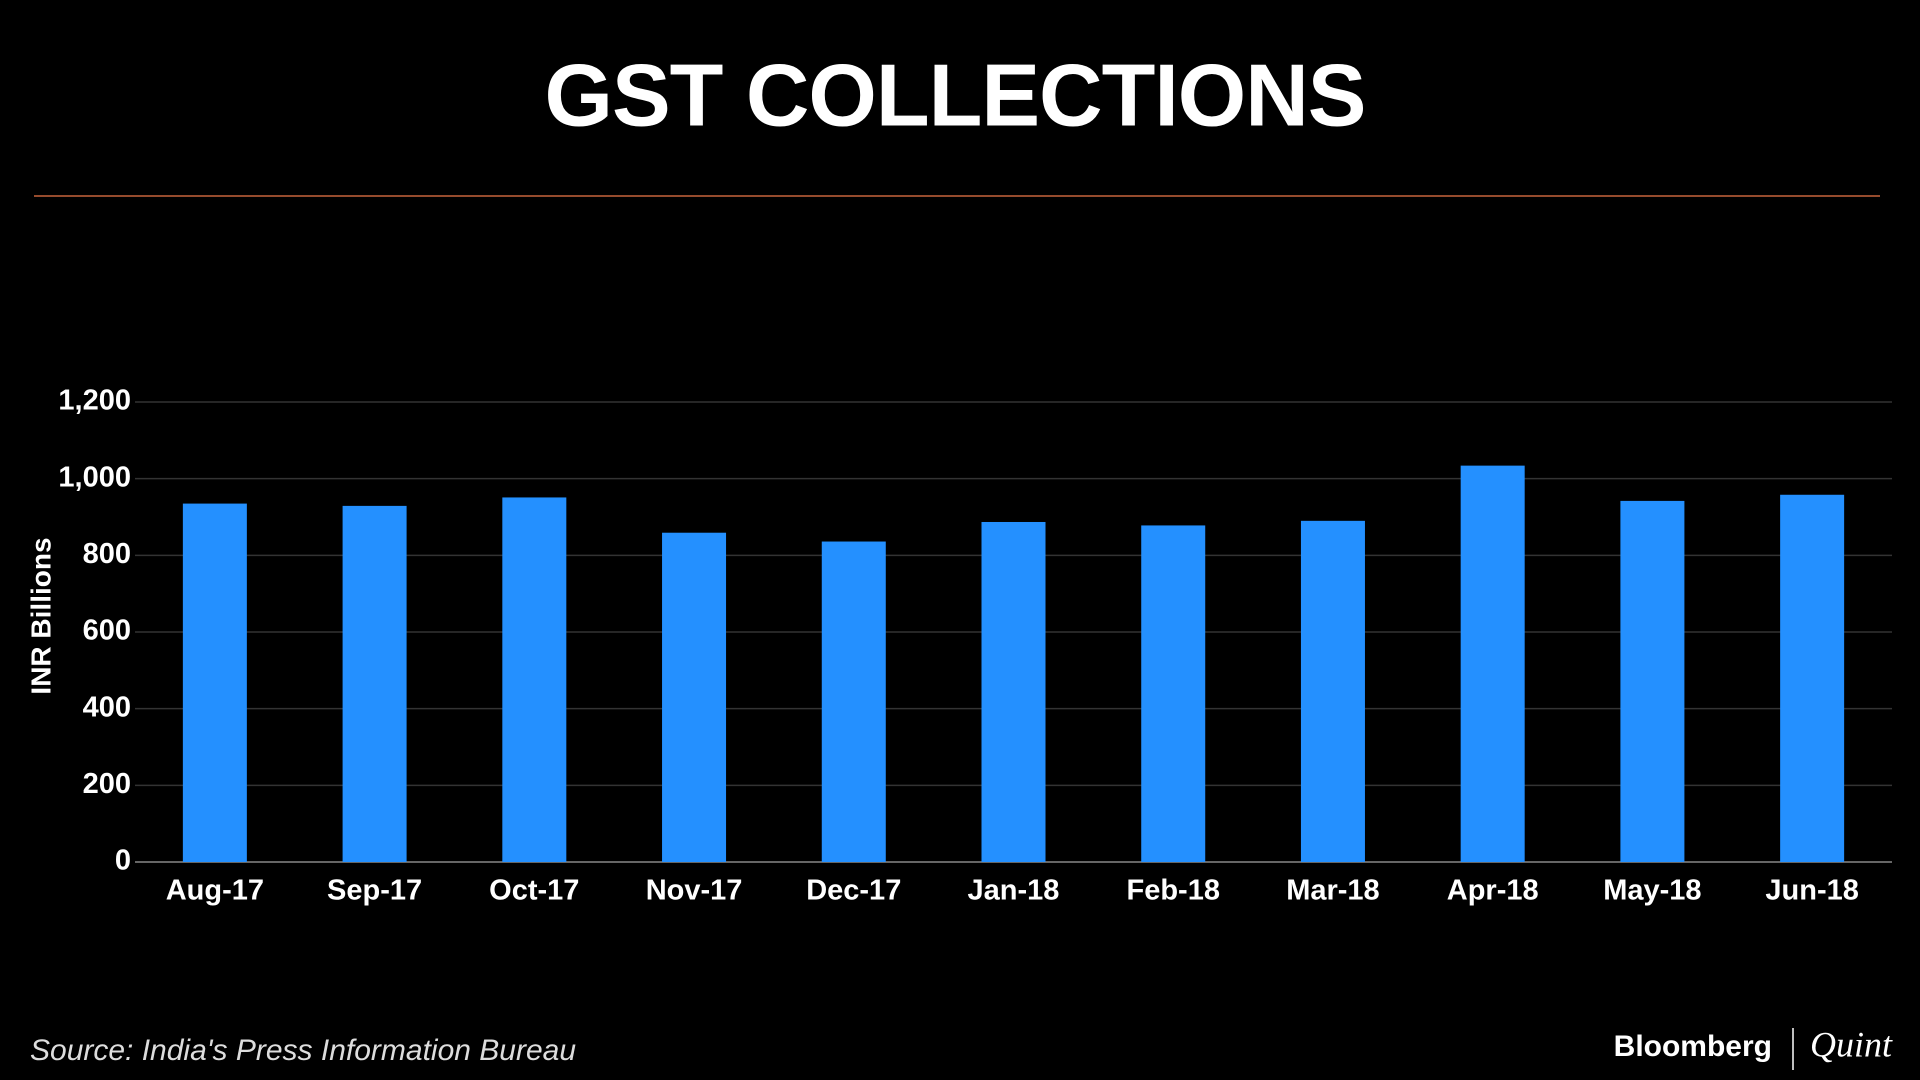 The width and height of the screenshot is (1920, 1080). Describe the element at coordinates (1851, 1044) in the screenshot. I see `brand-name: Quint` at that location.